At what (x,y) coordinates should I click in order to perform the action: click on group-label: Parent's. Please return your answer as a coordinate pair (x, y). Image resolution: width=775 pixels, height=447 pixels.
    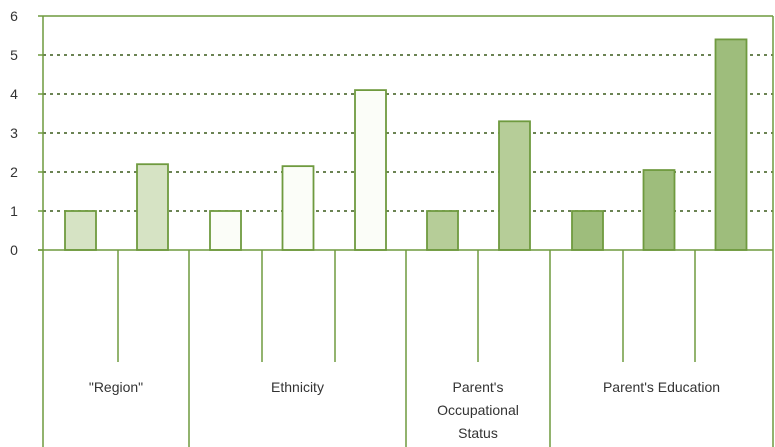
    Looking at the image, I should click on (478, 387).